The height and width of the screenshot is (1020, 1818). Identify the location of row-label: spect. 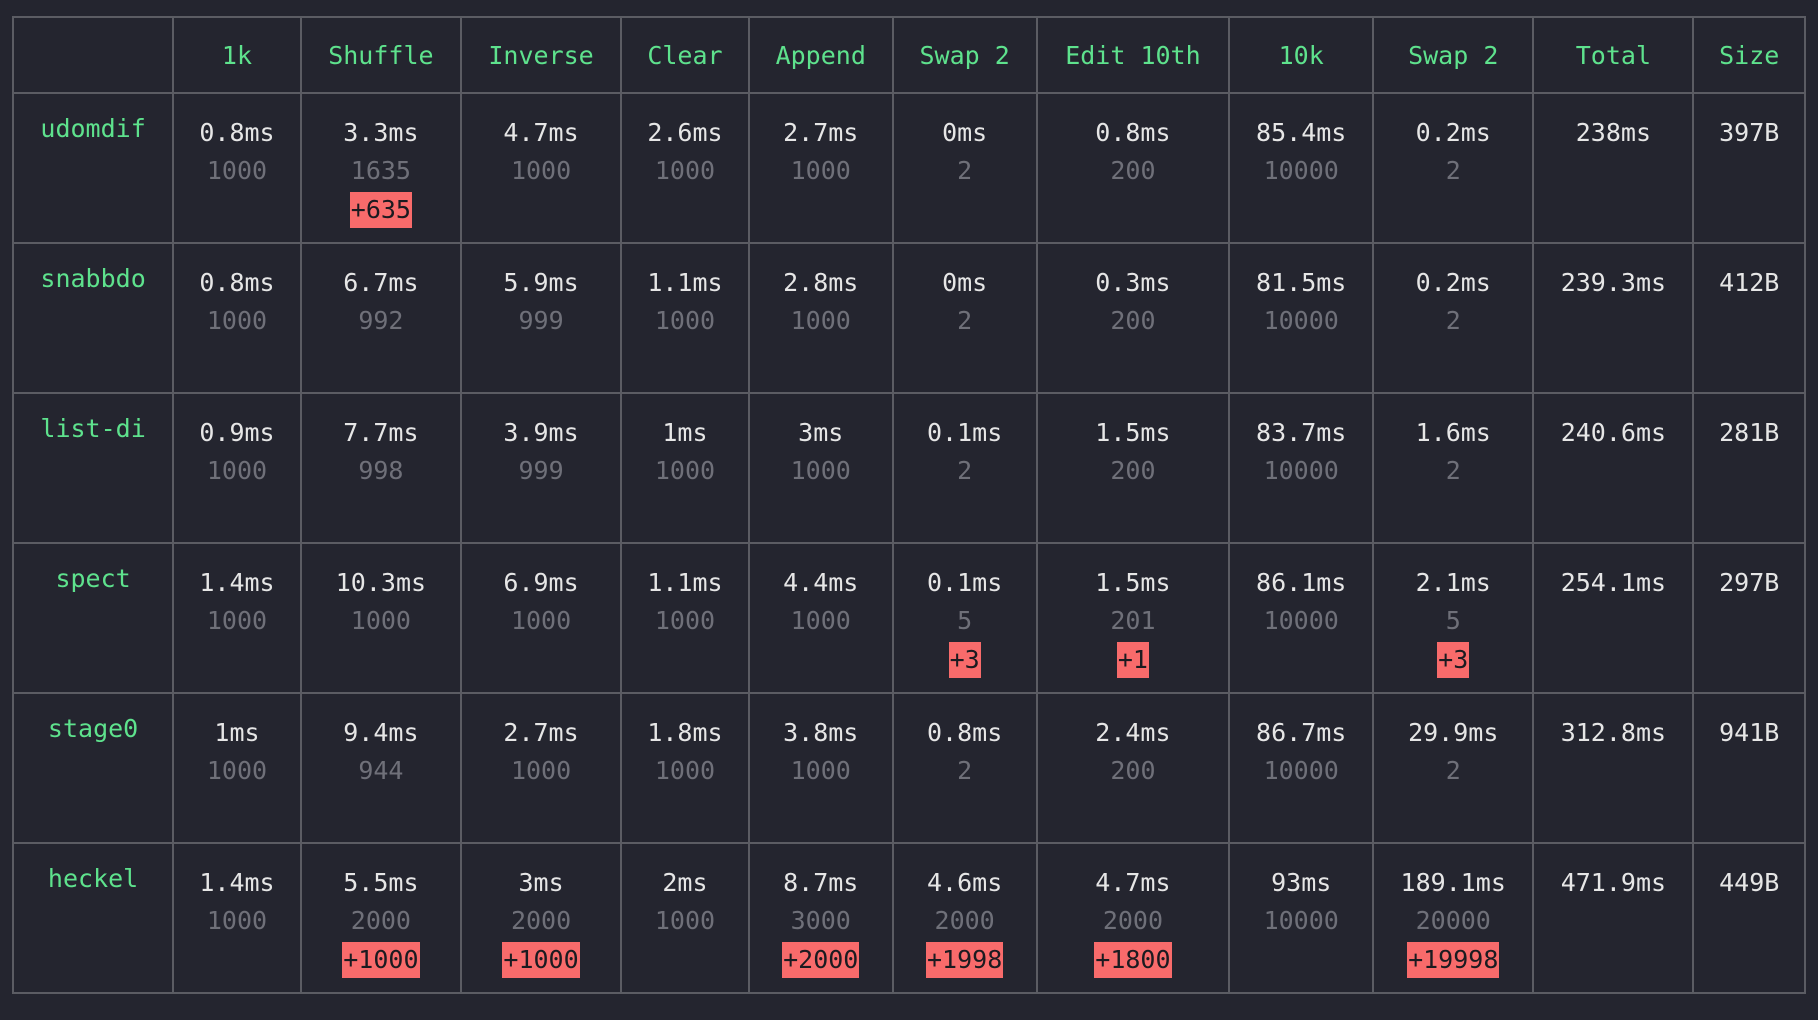
(93, 618).